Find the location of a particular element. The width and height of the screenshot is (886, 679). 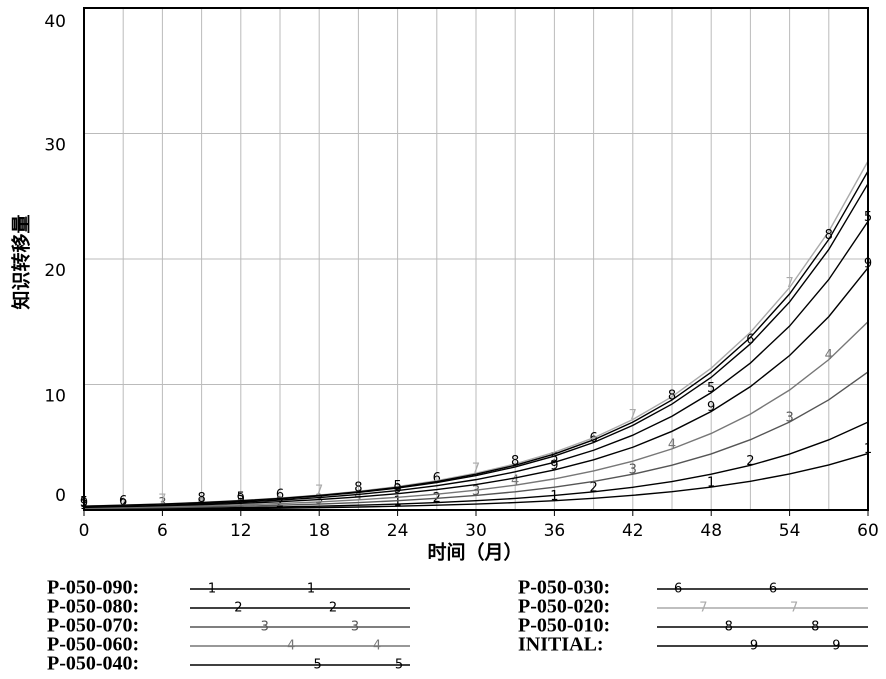

legend-label: P-050-010: is located at coordinates (564, 626).